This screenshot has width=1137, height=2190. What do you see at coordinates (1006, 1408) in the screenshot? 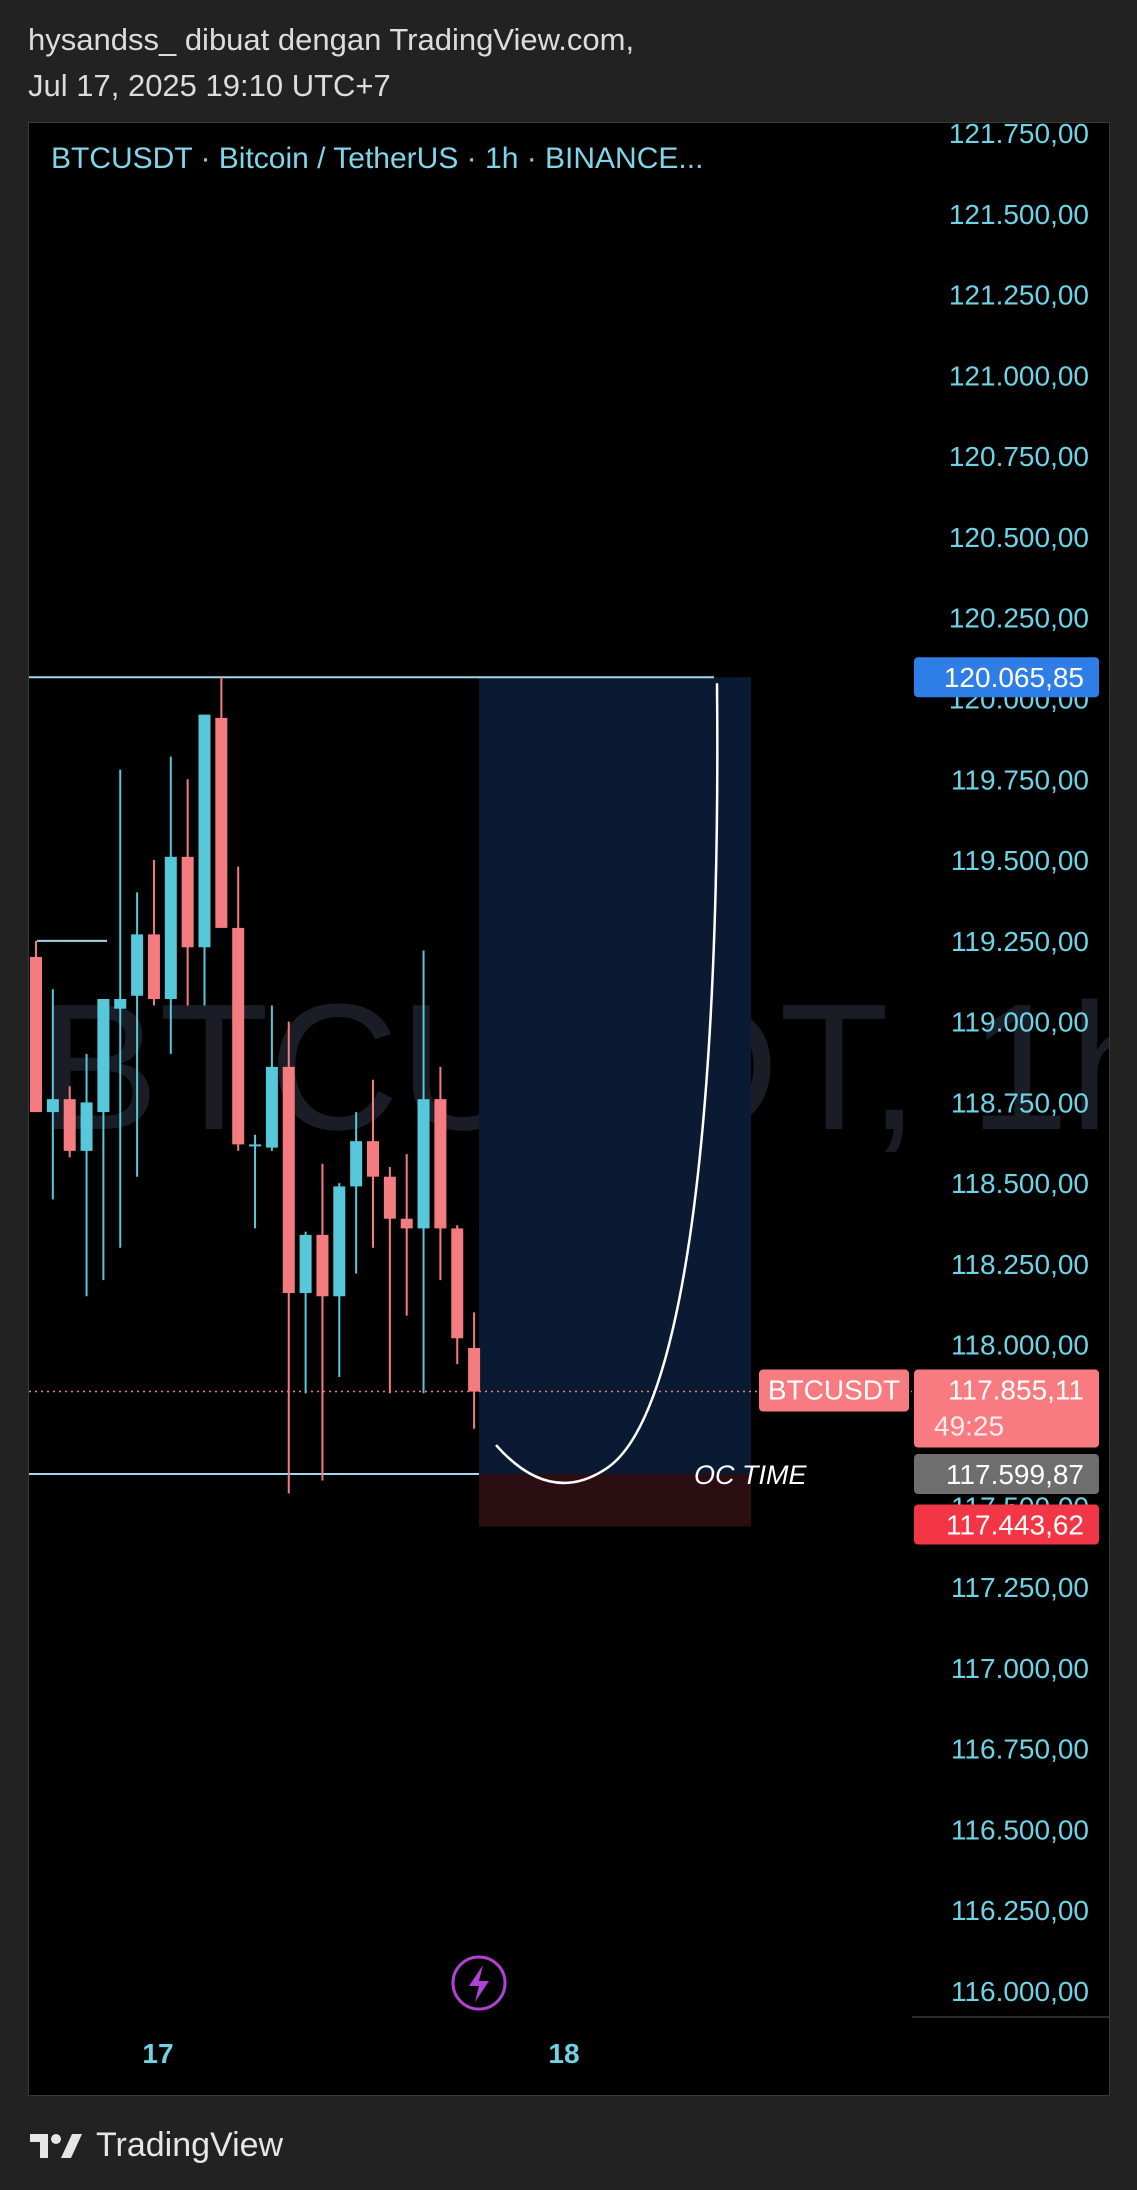
I see `last-price-tag-bg` at bounding box center [1006, 1408].